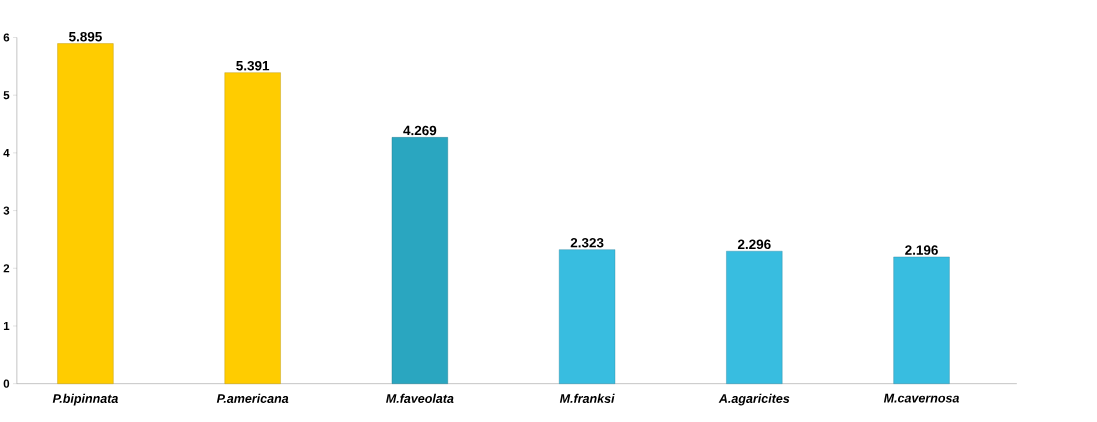  What do you see at coordinates (6, 210) in the screenshot?
I see `y-tick-label: 3` at bounding box center [6, 210].